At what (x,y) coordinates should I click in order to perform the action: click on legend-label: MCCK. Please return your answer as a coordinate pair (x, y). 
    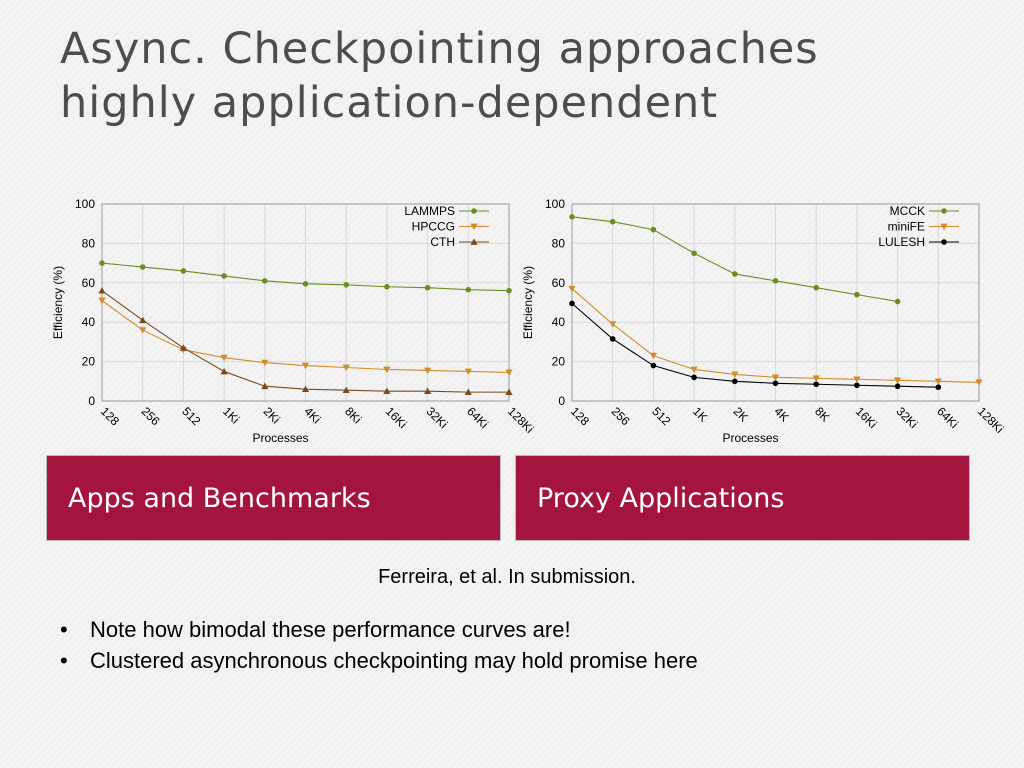
    Looking at the image, I should click on (907, 211).